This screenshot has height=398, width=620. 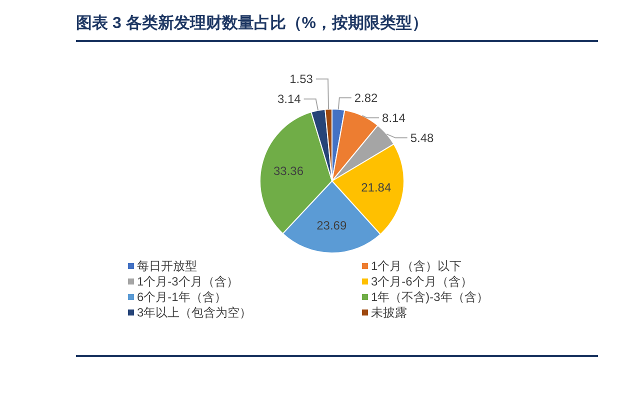 I want to click on legend-label: 1个月（含）以下, so click(x=416, y=266).